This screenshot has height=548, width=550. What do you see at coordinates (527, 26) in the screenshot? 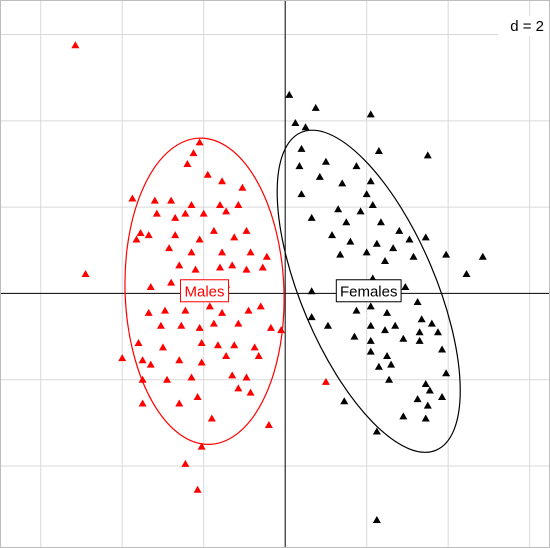
I see `grid-size-label: d = 2` at bounding box center [527, 26].